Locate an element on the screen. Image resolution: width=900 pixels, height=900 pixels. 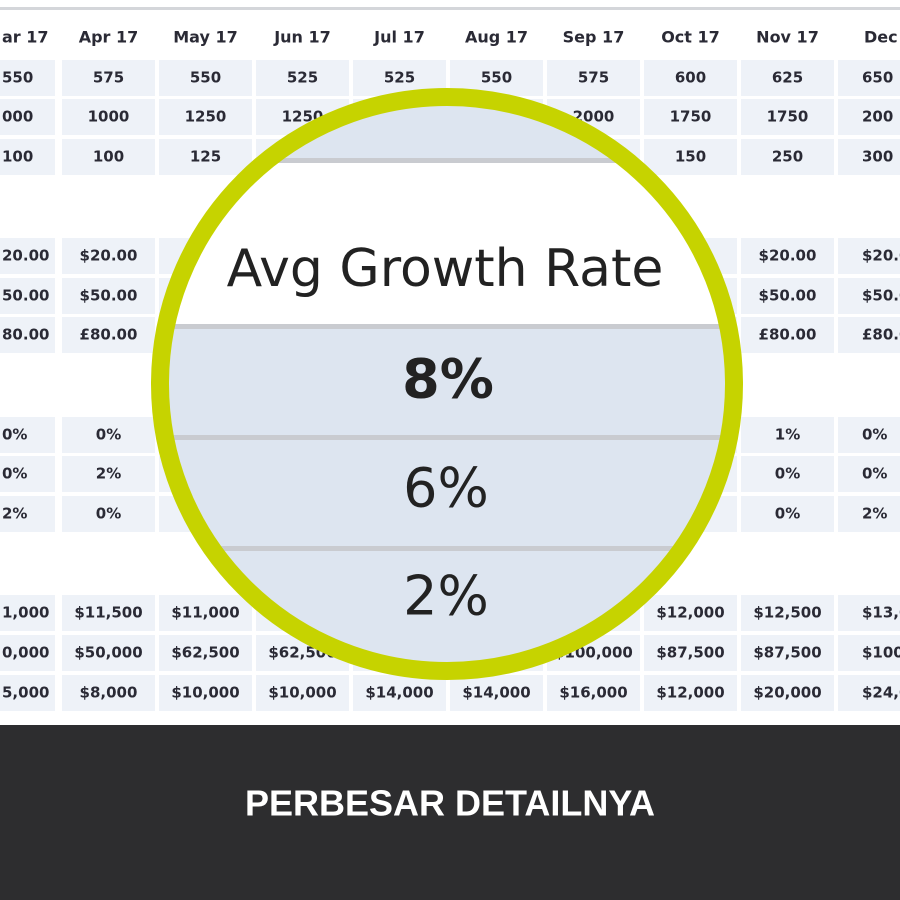
column-header: Jul 17 is located at coordinates (399, 37).